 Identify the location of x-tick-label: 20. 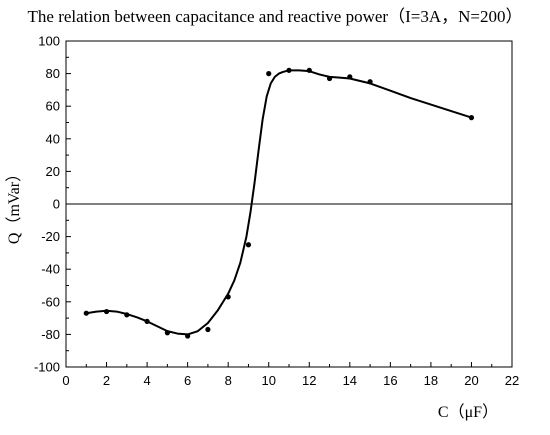
(471, 380).